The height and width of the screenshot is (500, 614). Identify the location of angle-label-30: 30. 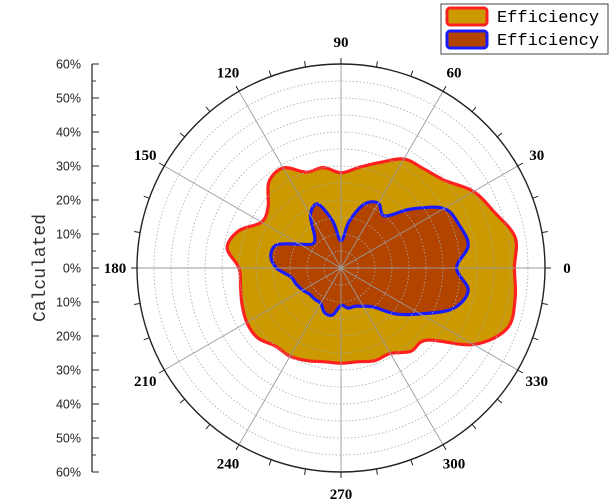
(536, 156).